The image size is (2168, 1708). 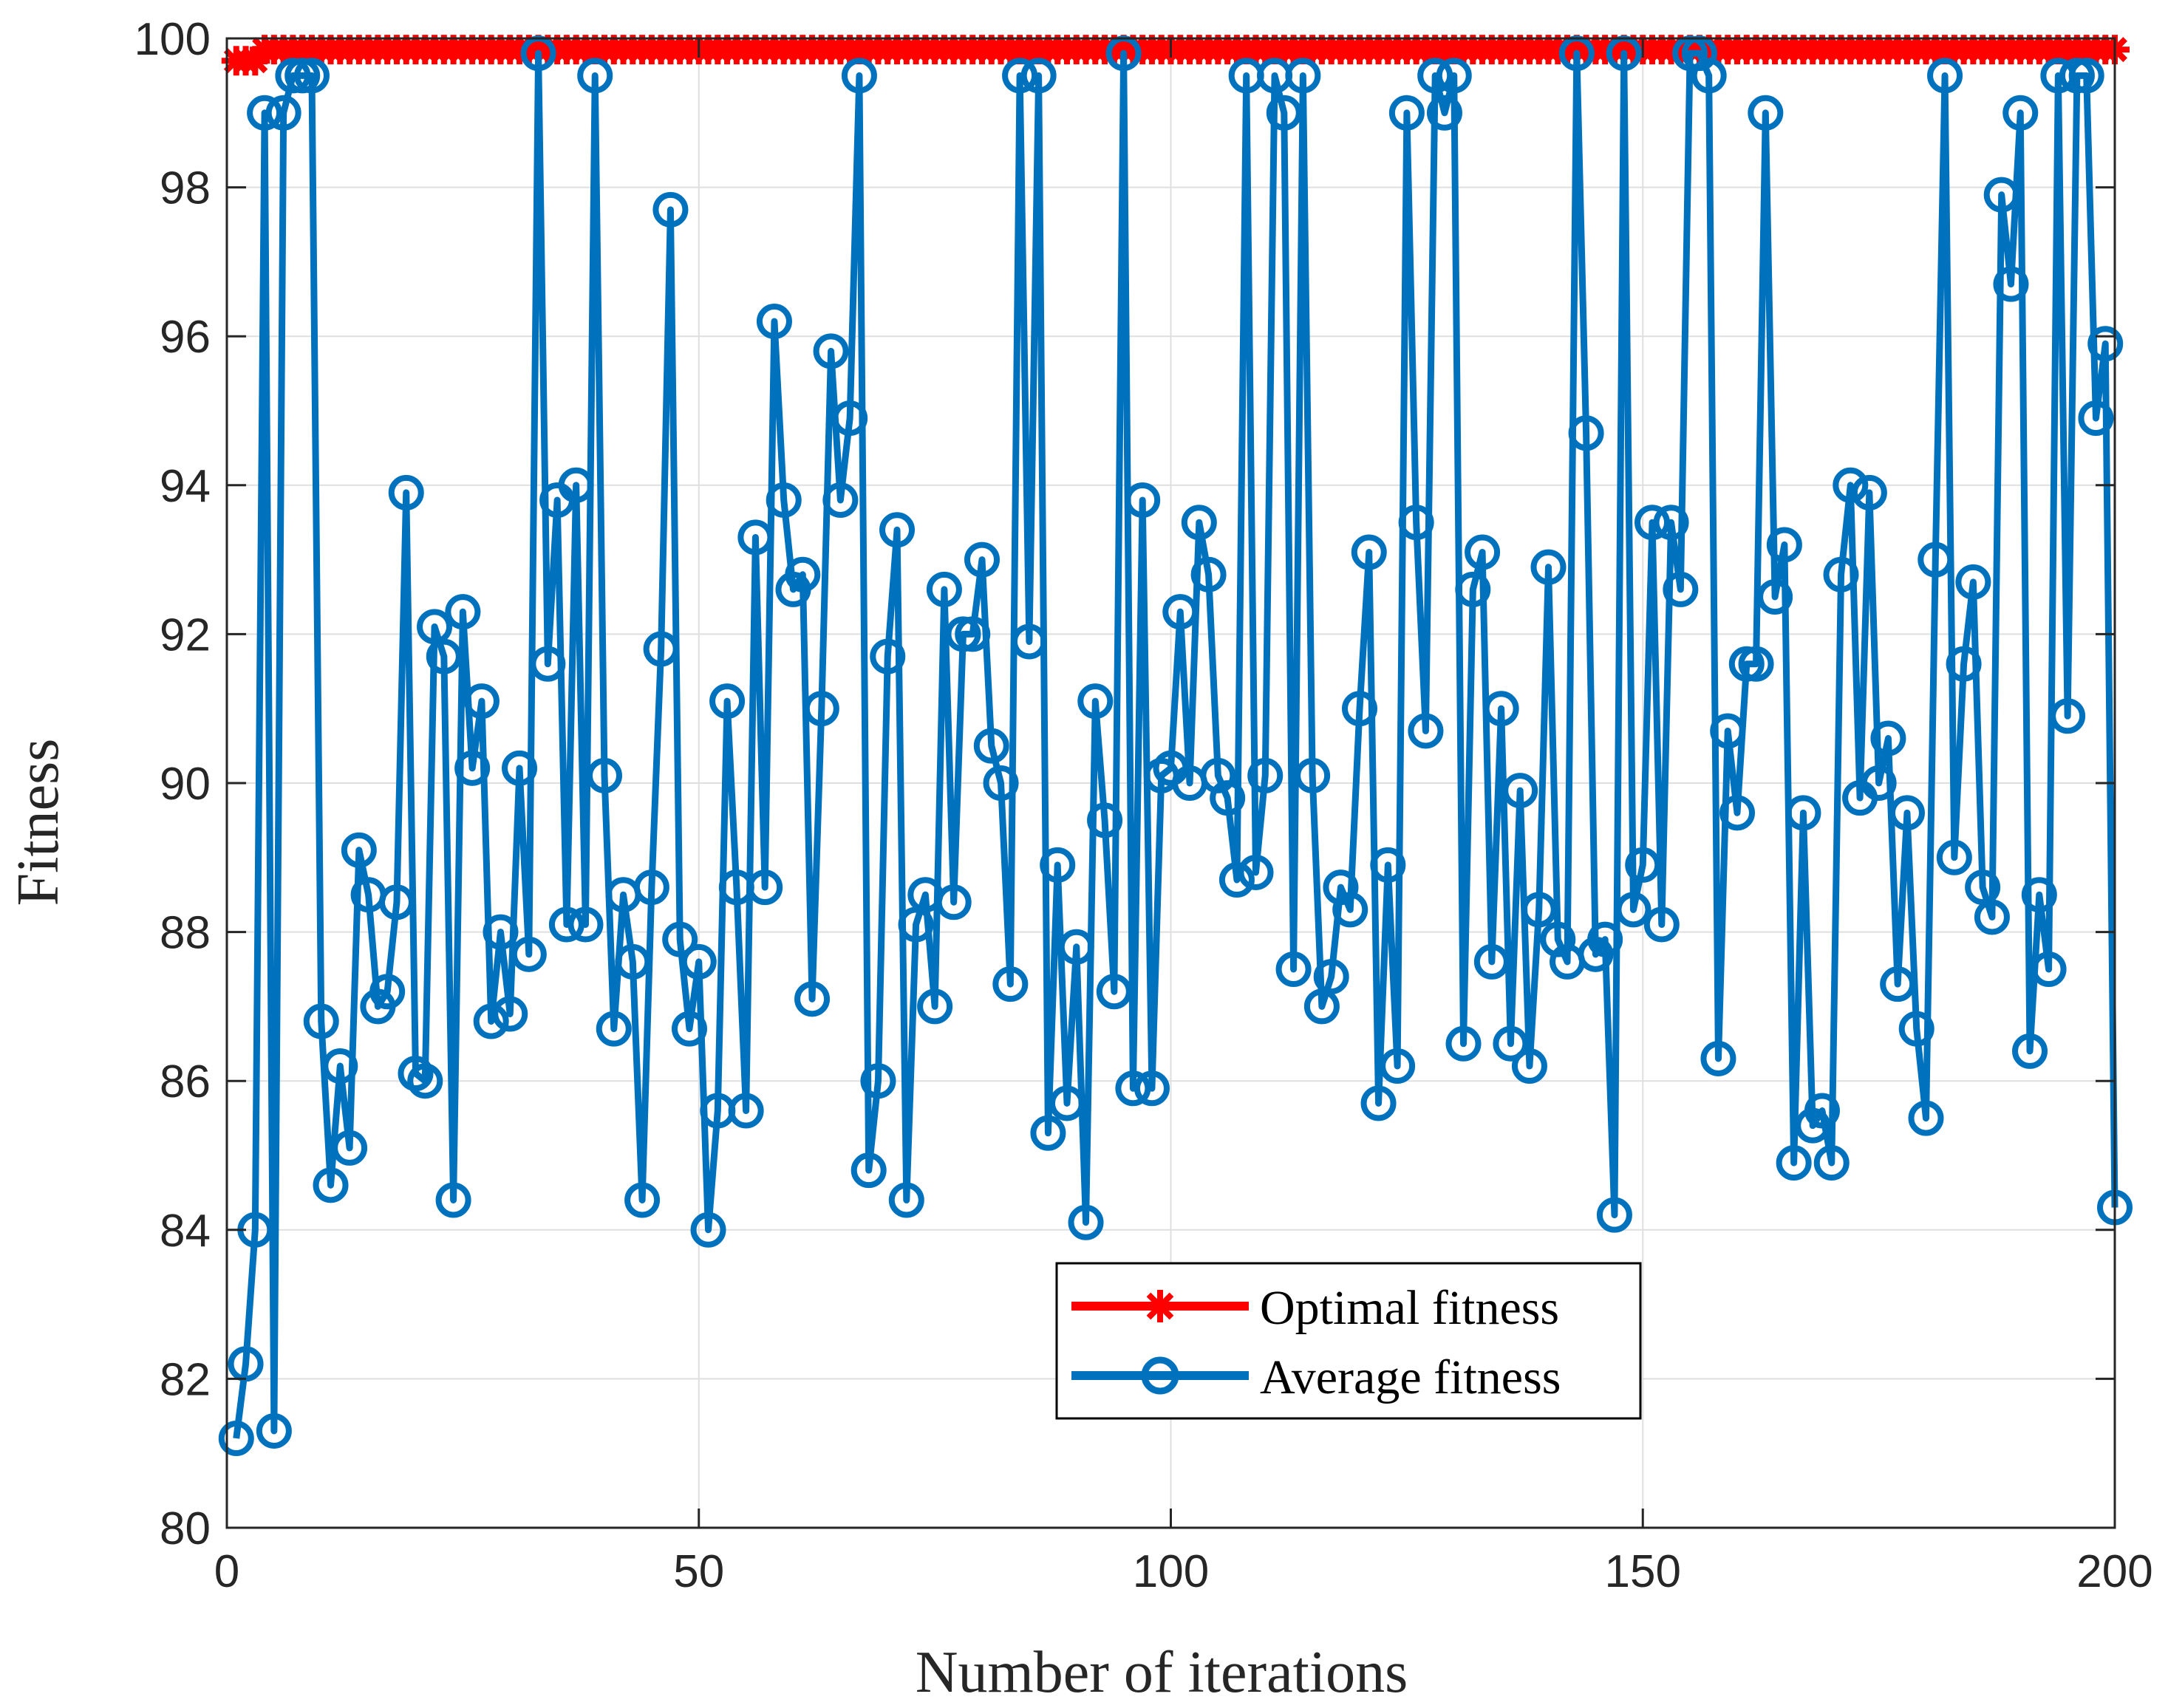 I want to click on y-tick-label-5: 90, so click(x=185, y=784).